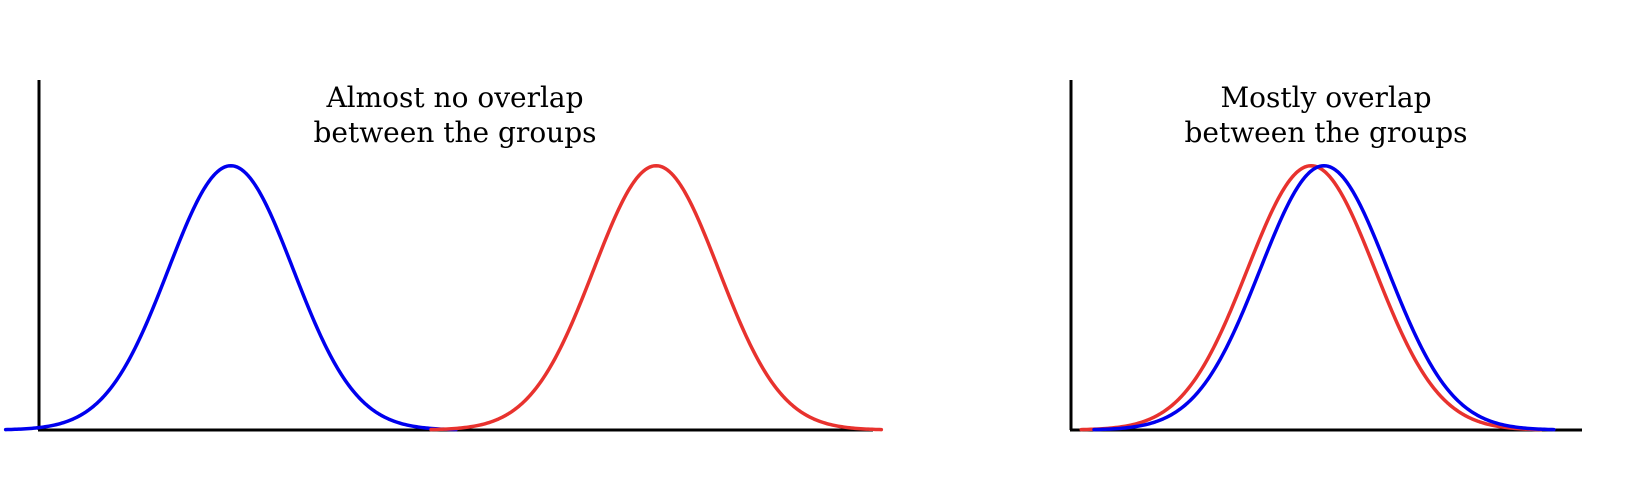  I want to click on chart-right-title-line-1: Mostly overlap, so click(1325, 97).